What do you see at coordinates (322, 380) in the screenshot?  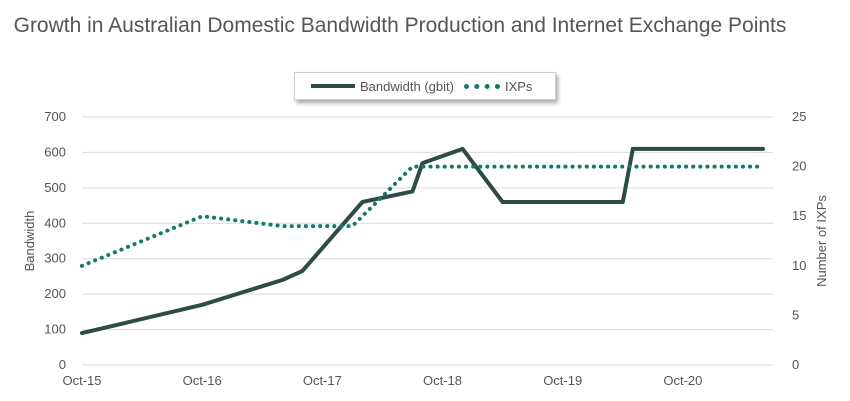 I see `x-tick-label: Oct-17` at bounding box center [322, 380].